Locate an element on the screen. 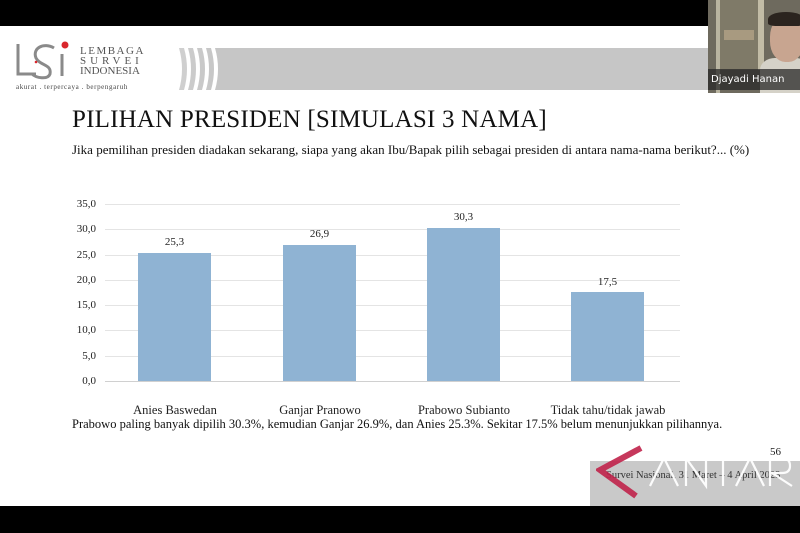 This screenshot has height=533, width=800. antara-watermark-icon is located at coordinates (694, 472).